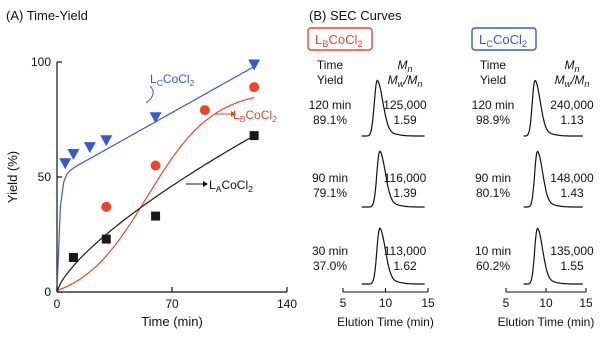  I want to click on panel-a-title: (A) Time-Yield, so click(47, 15).